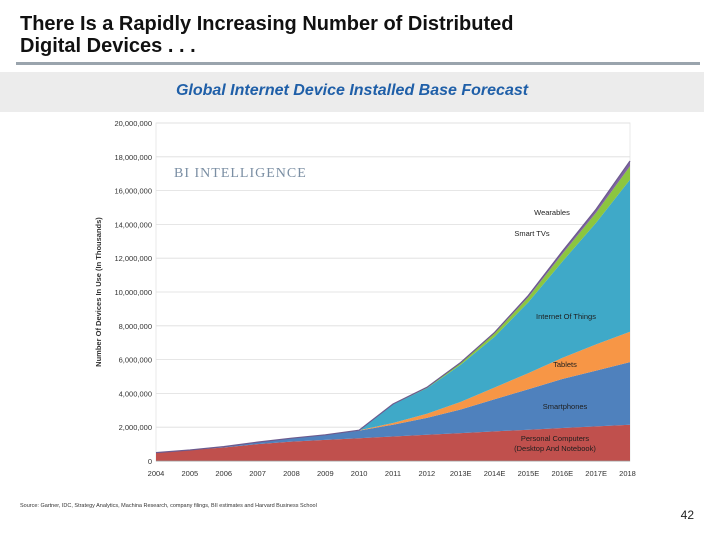 The image size is (720, 540). I want to click on x-tick-label: 2007, so click(257, 473).